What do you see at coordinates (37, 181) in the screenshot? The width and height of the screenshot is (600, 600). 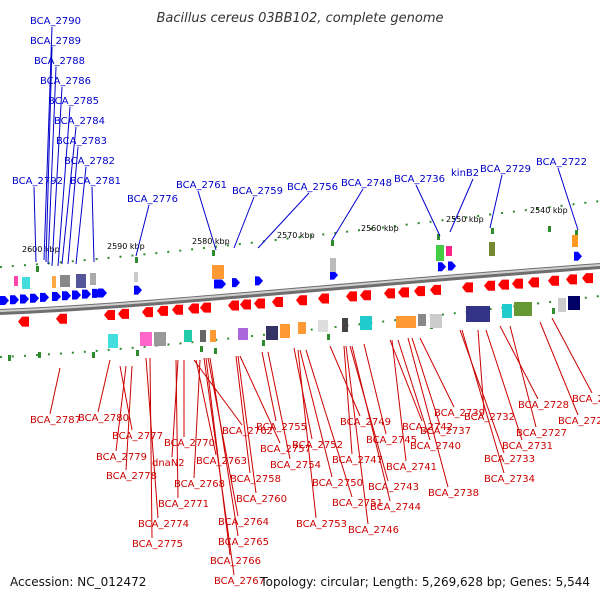 I see `forward-gene-label: BCA_2792` at bounding box center [37, 181].